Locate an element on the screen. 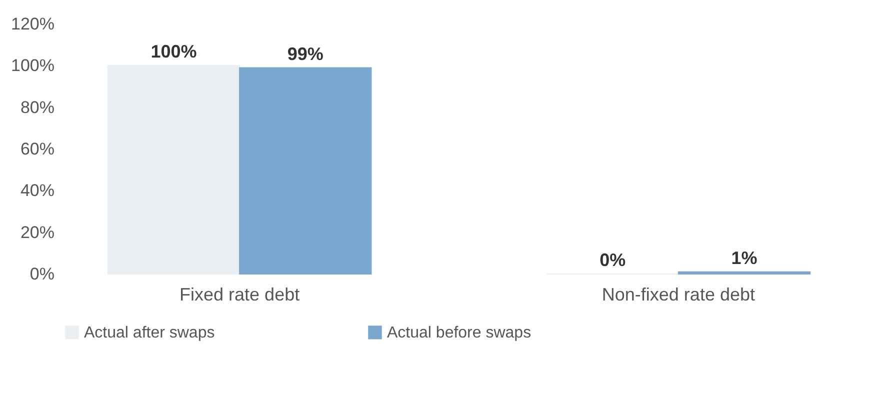 This screenshot has height=402, width=894. y-tick-label: 120% is located at coordinates (32, 24).